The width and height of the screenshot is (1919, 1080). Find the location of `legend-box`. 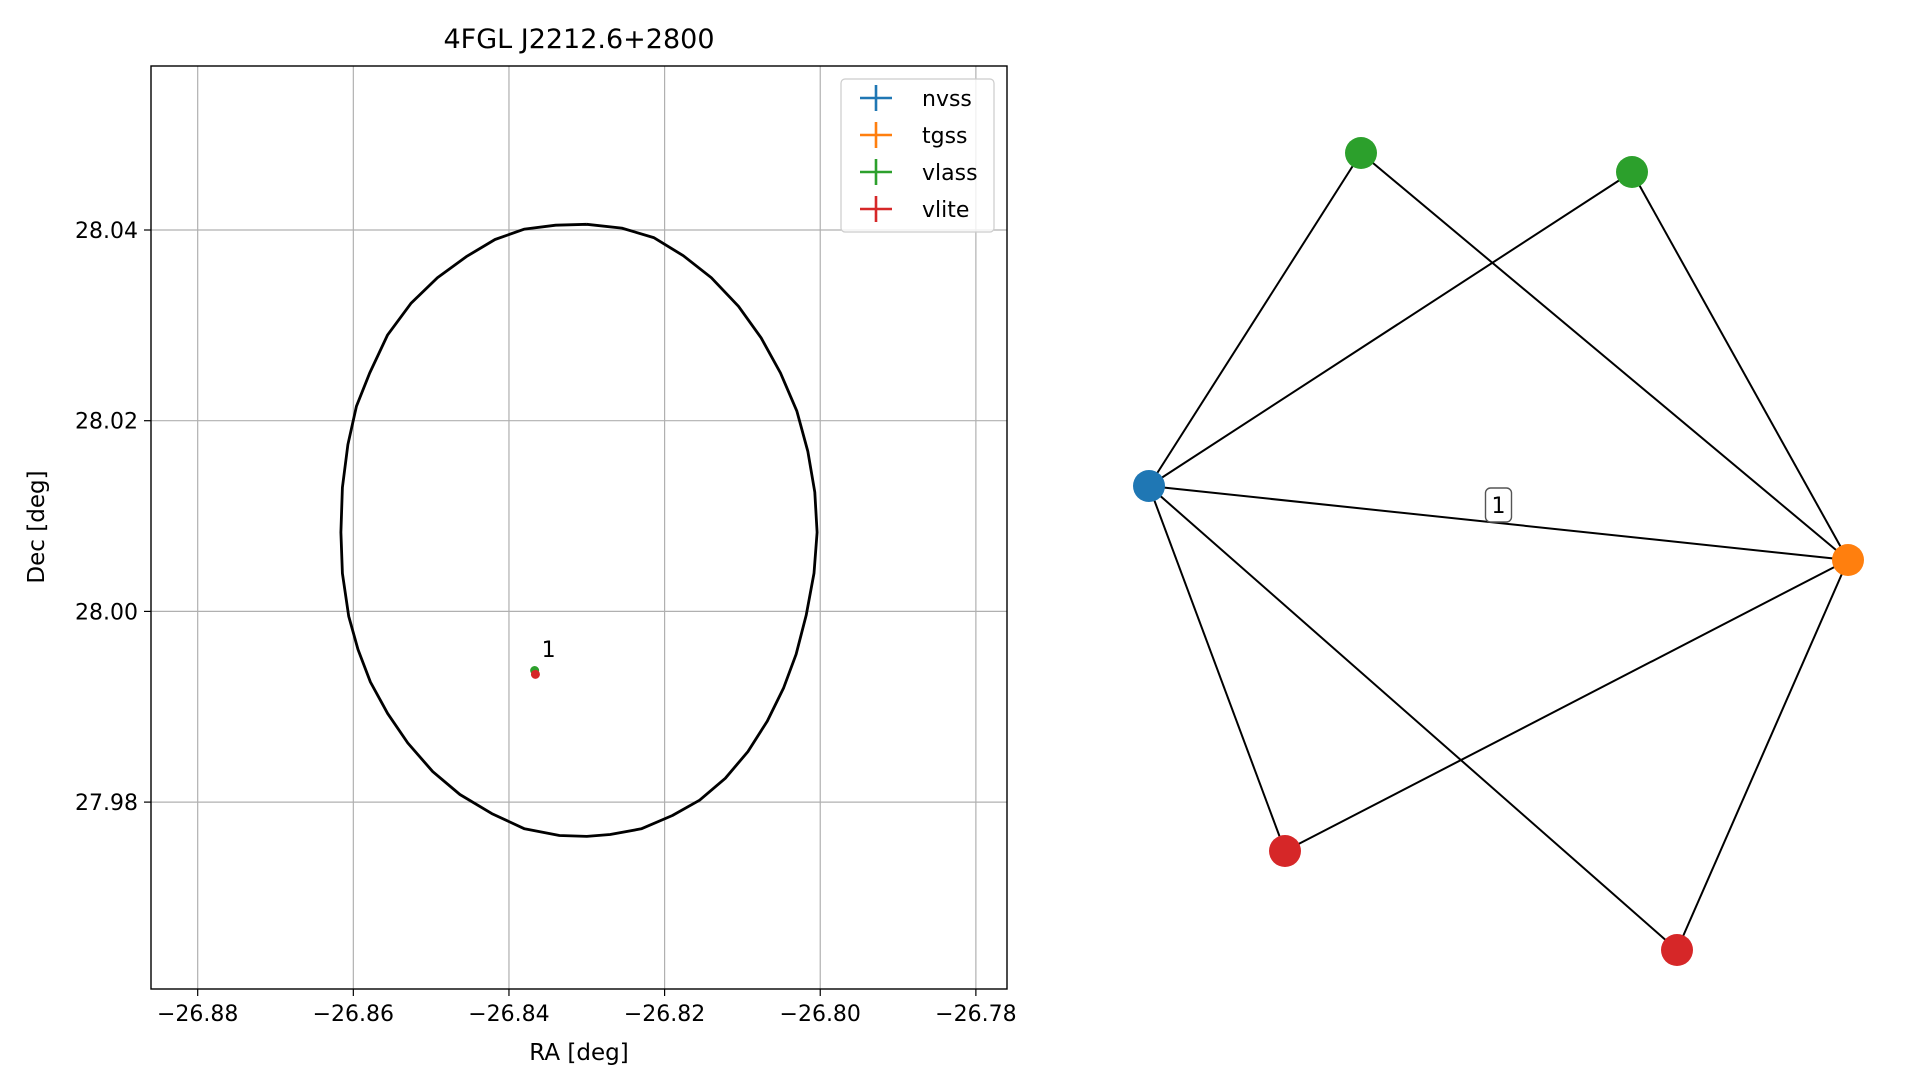

legend-box is located at coordinates (917, 155).